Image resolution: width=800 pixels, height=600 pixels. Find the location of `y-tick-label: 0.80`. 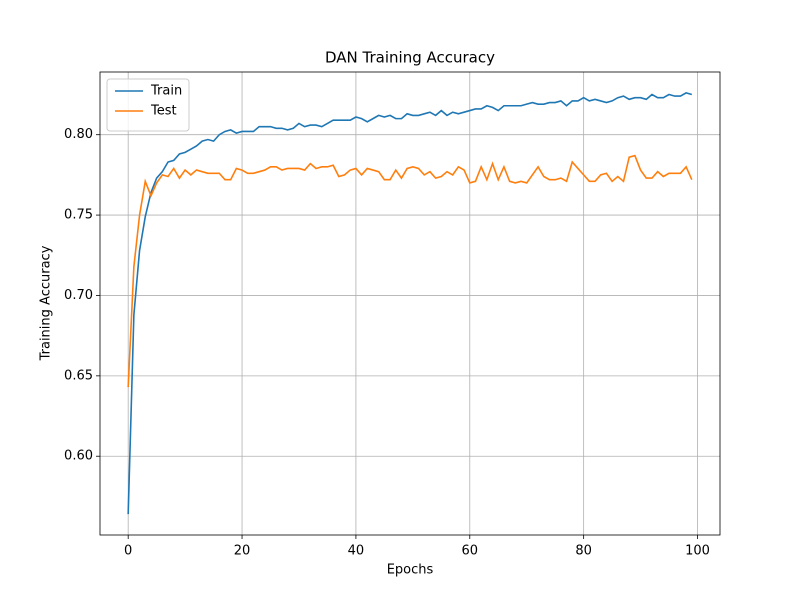

y-tick-label: 0.80 is located at coordinates (78, 134).